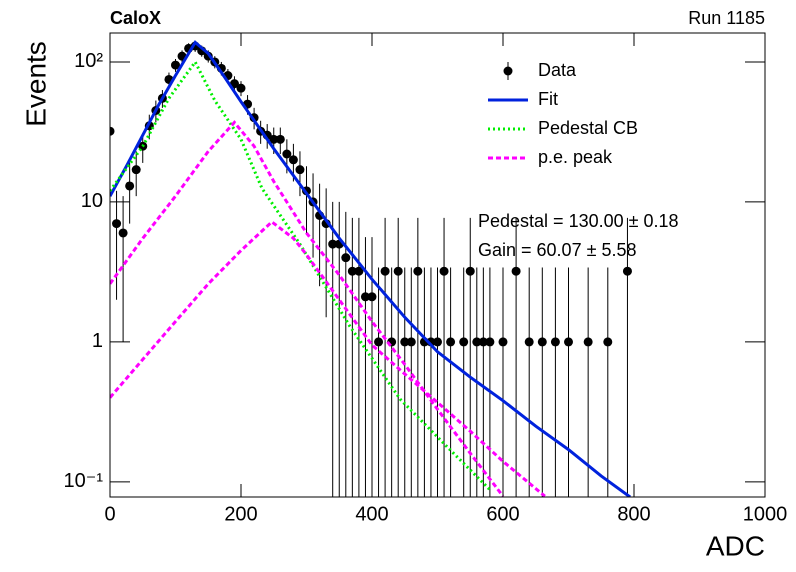  I want to click on chart-title: CaloX, so click(135, 18).